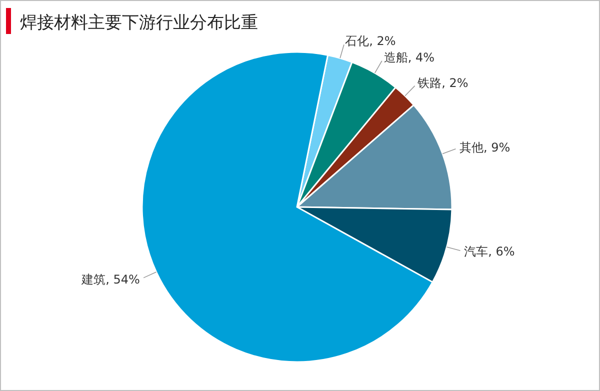  I want to click on slice-label: 汽车, 6%, so click(489, 251).